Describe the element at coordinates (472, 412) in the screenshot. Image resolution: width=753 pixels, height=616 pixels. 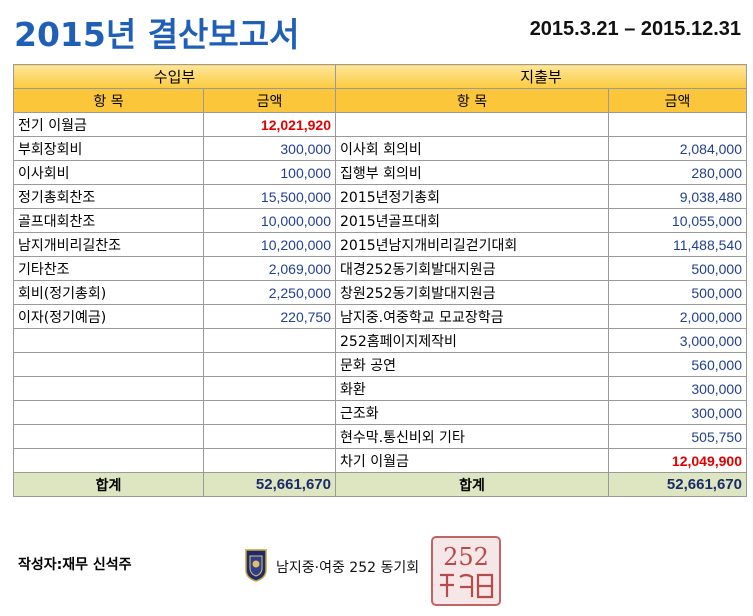
I see `expense-item-cell: 근조화` at that location.